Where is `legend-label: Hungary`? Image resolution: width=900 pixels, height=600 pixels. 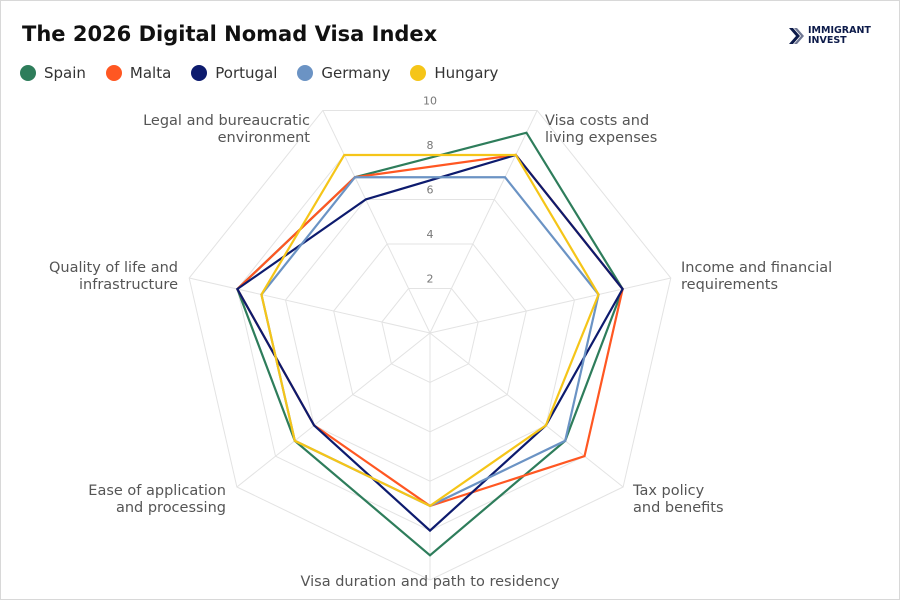
legend-label: Hungary is located at coordinates (466, 73).